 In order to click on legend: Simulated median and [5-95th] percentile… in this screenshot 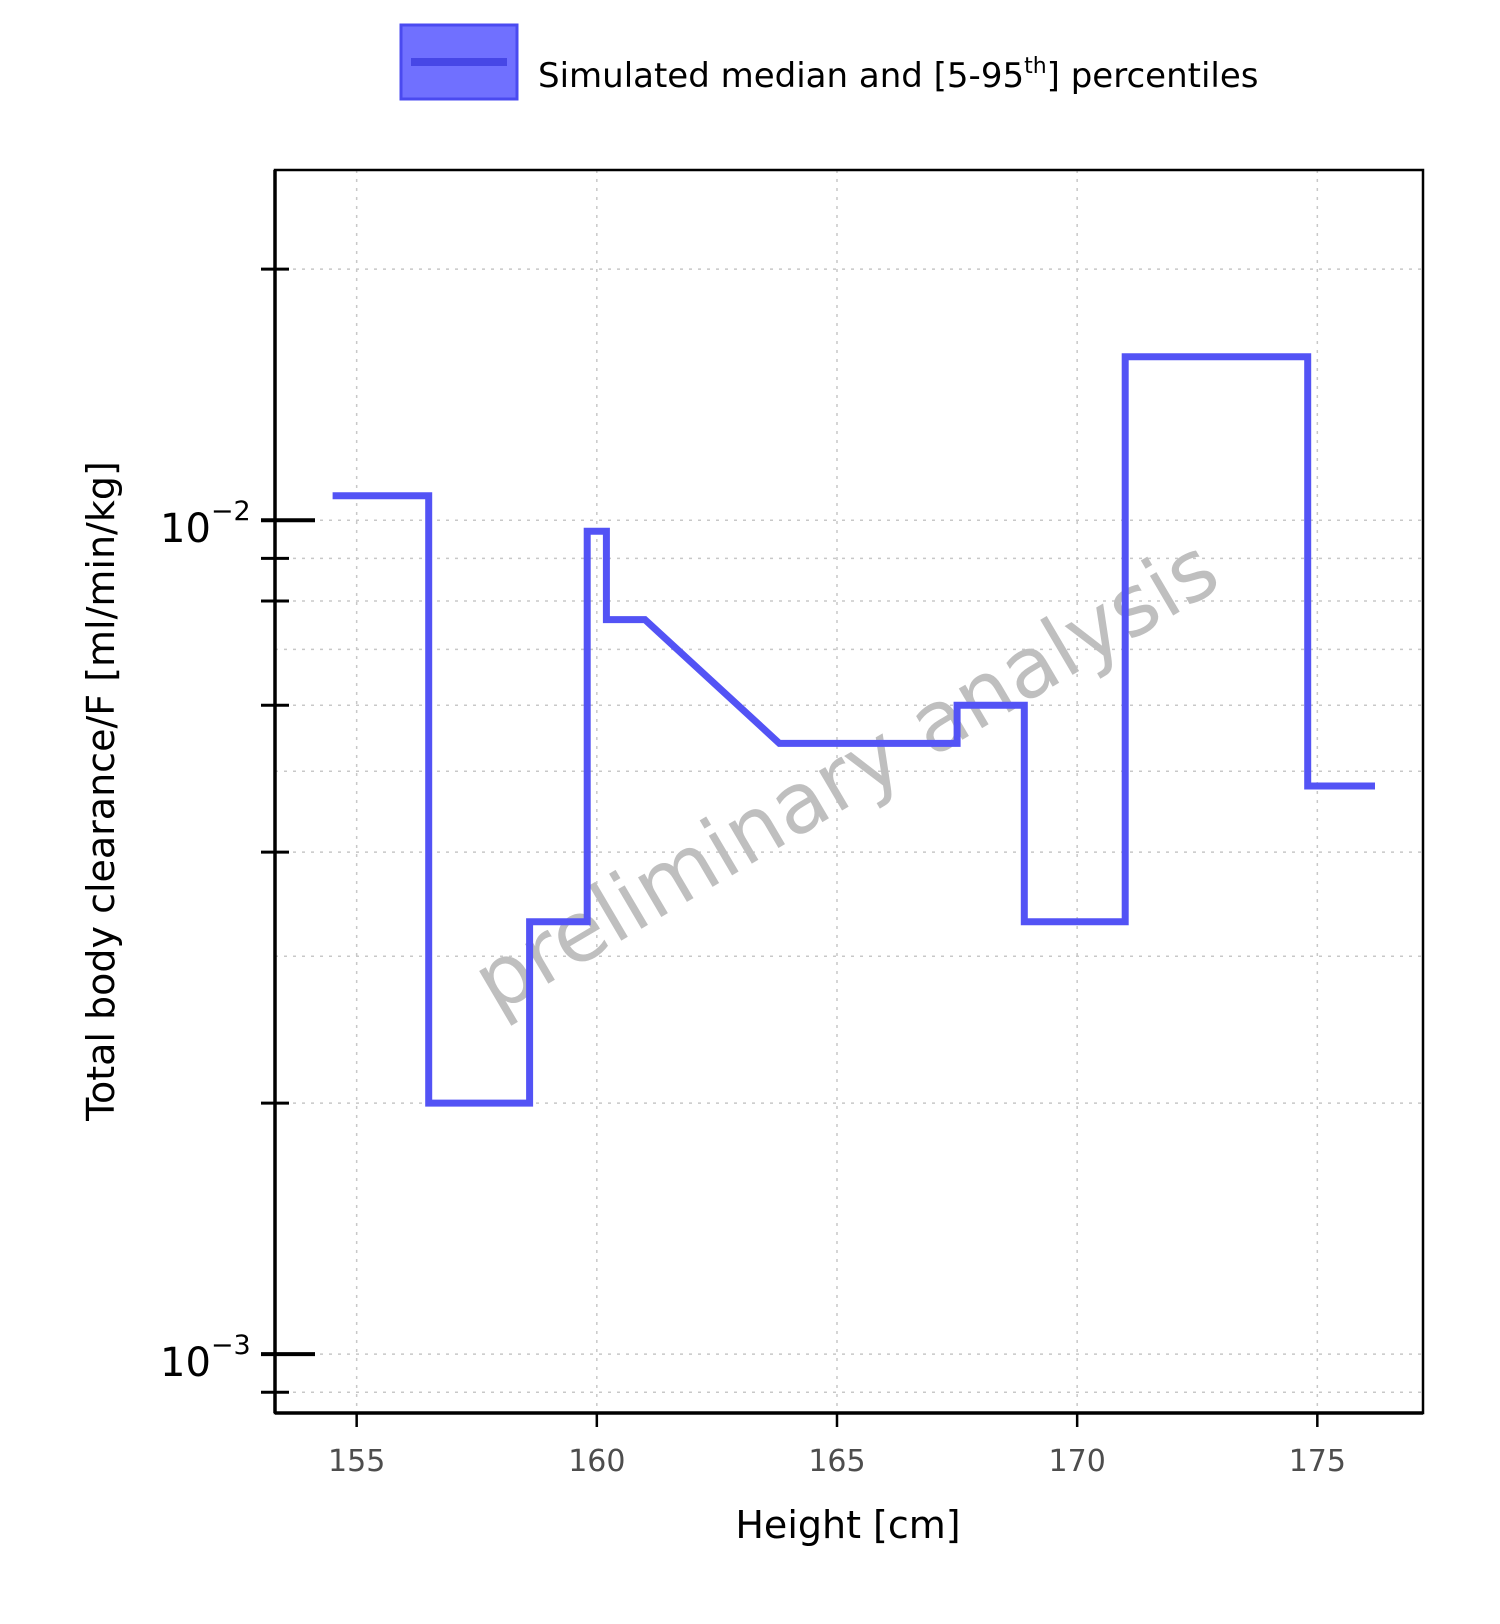, I will do `click(828, 62)`.